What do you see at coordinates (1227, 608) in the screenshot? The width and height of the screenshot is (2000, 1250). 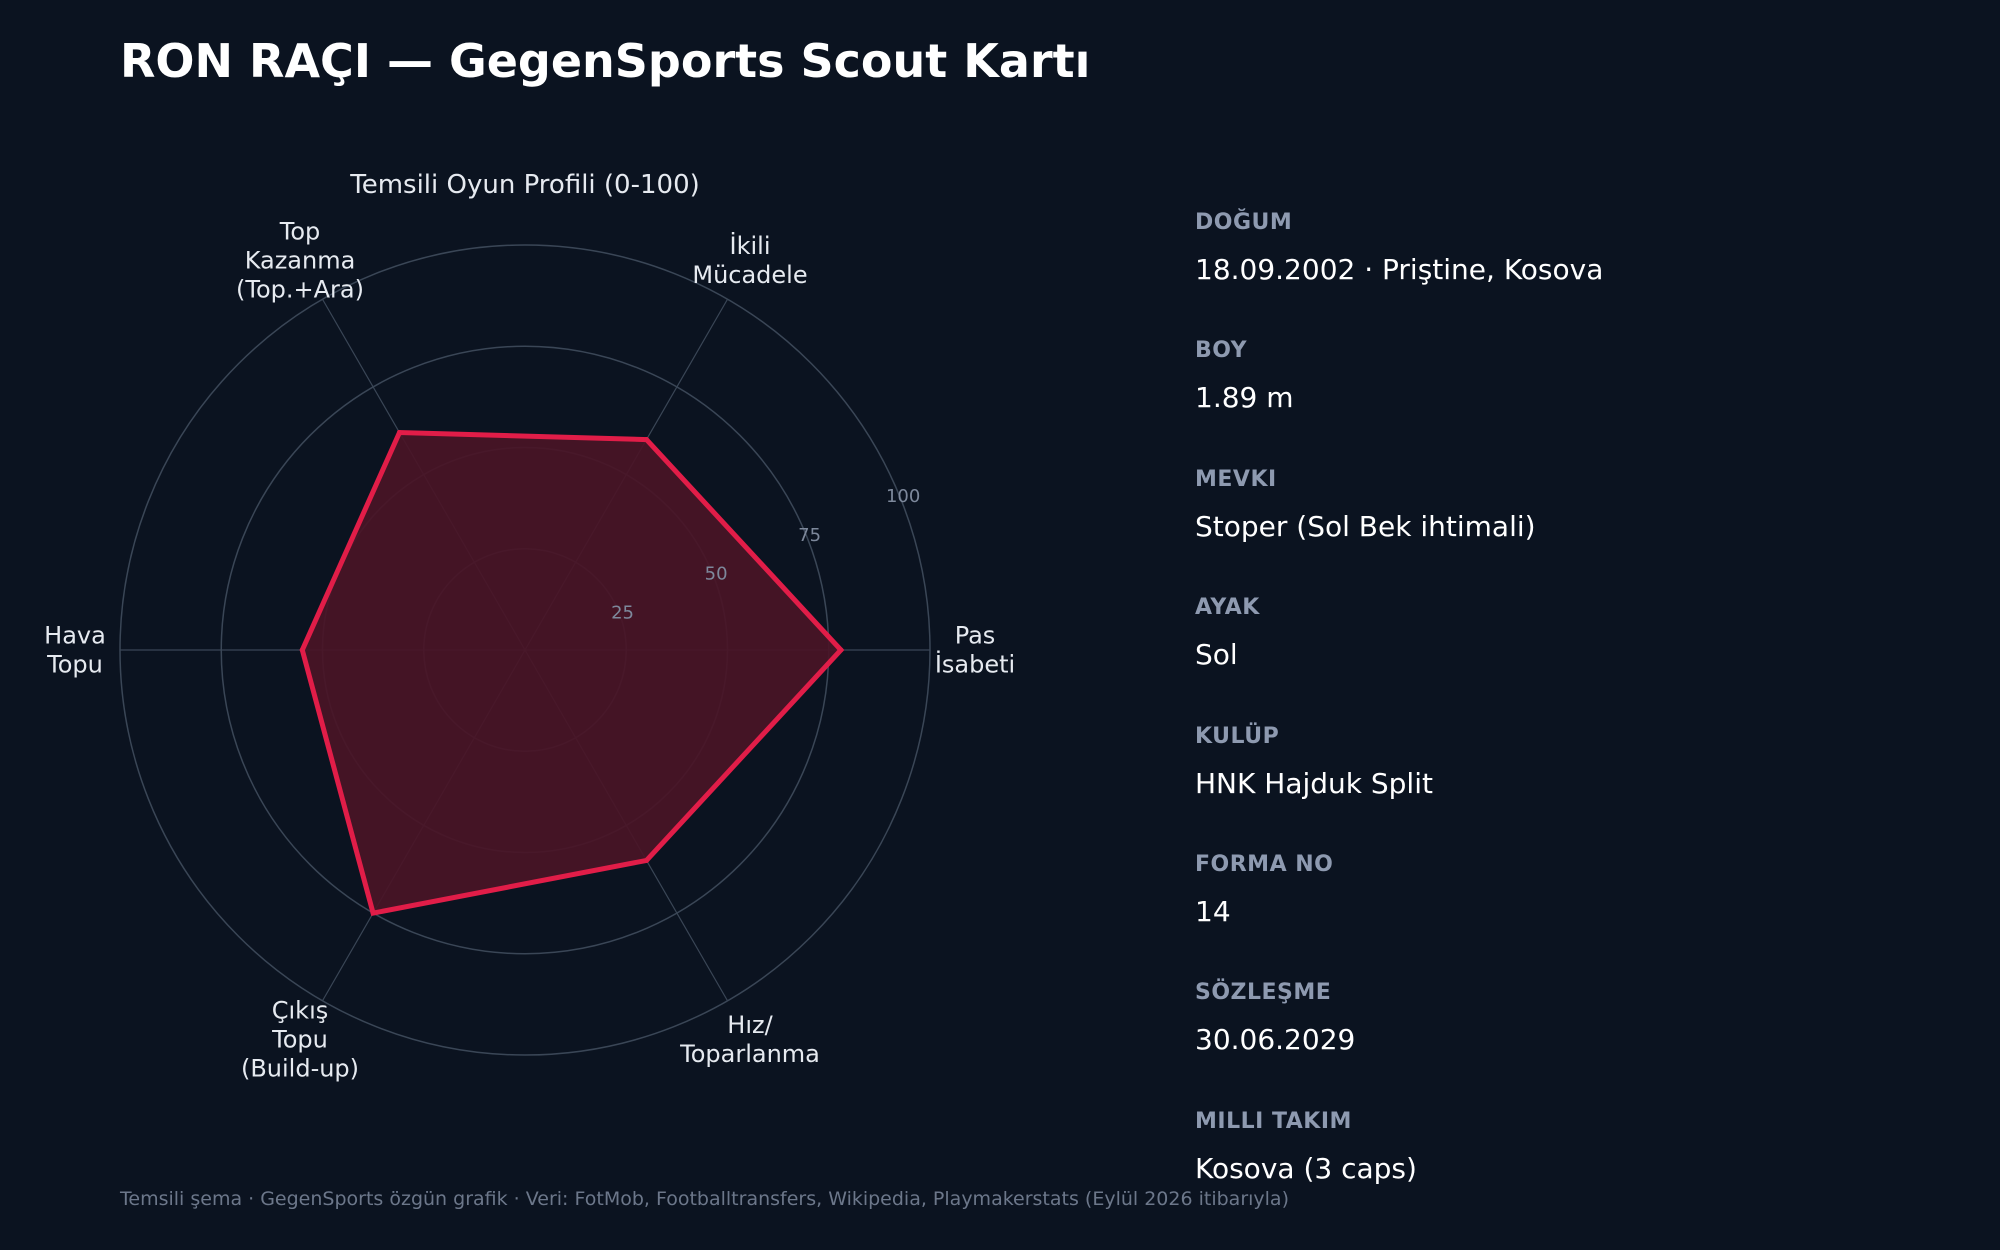 I see `info-label: AYAK` at bounding box center [1227, 608].